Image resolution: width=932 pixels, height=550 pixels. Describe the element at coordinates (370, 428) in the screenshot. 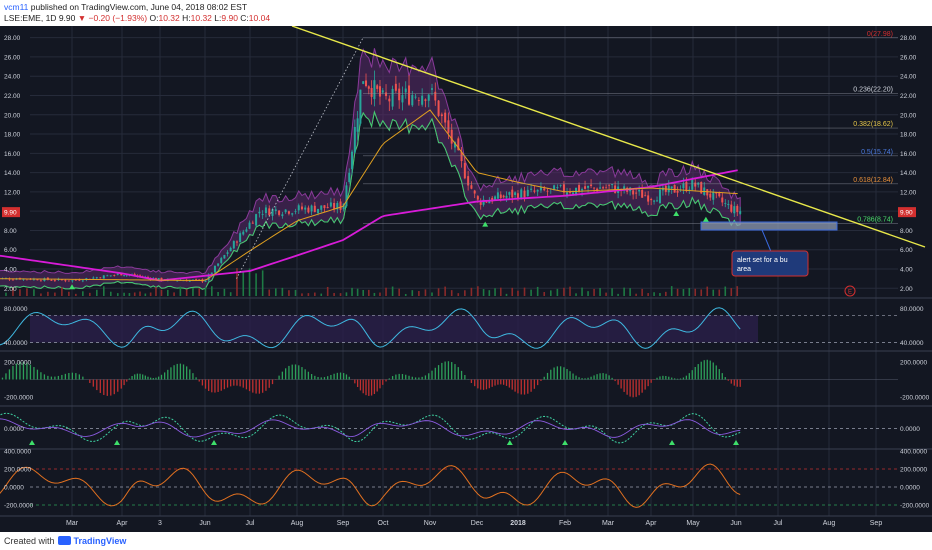

I see `momentum-line` at that location.